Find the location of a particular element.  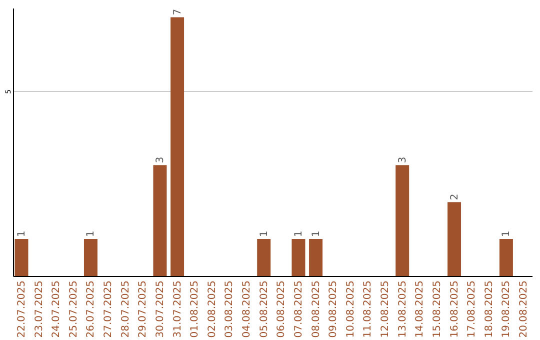

x-tick-label: 11.08.2025 is located at coordinates (368, 309).